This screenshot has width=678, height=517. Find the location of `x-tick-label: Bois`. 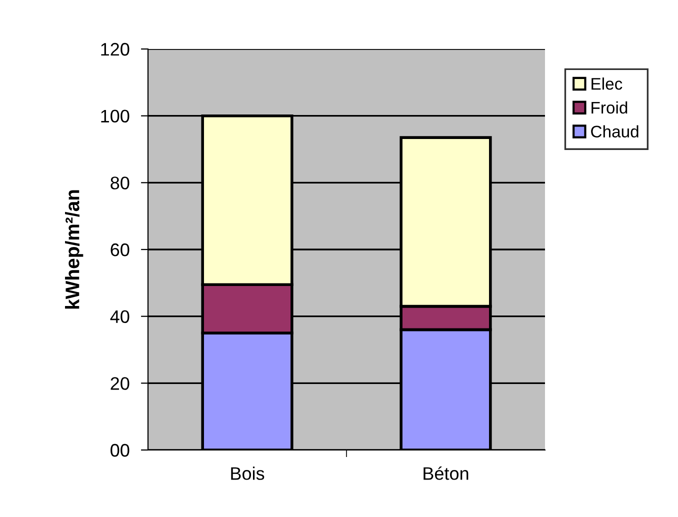

x-tick-label: Bois is located at coordinates (247, 473).